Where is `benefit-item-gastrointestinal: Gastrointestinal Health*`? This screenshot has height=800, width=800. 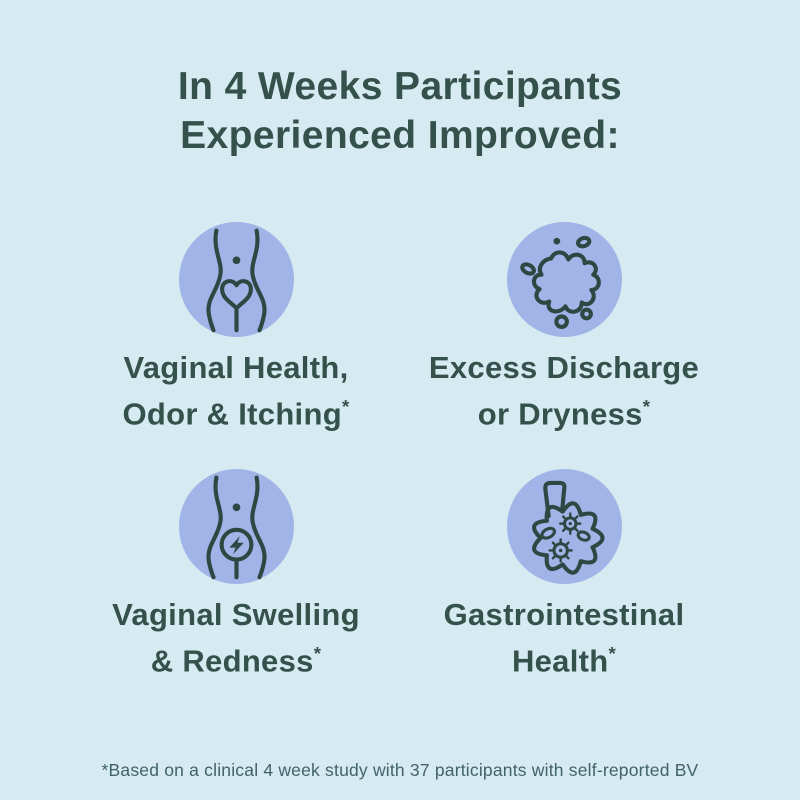
benefit-item-gastrointestinal: Gastrointestinal Health* is located at coordinates (564, 574).